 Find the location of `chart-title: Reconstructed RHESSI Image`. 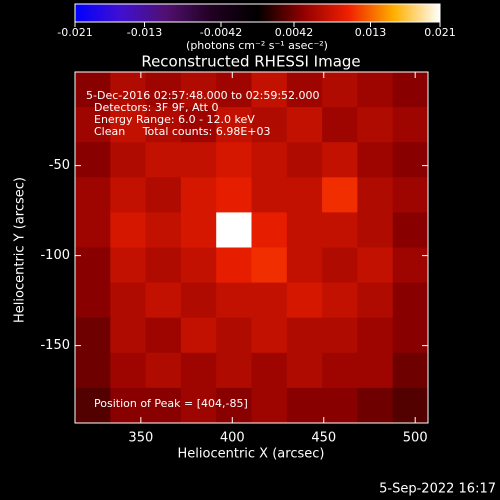

chart-title: Reconstructed RHESSI Image is located at coordinates (250, 62).